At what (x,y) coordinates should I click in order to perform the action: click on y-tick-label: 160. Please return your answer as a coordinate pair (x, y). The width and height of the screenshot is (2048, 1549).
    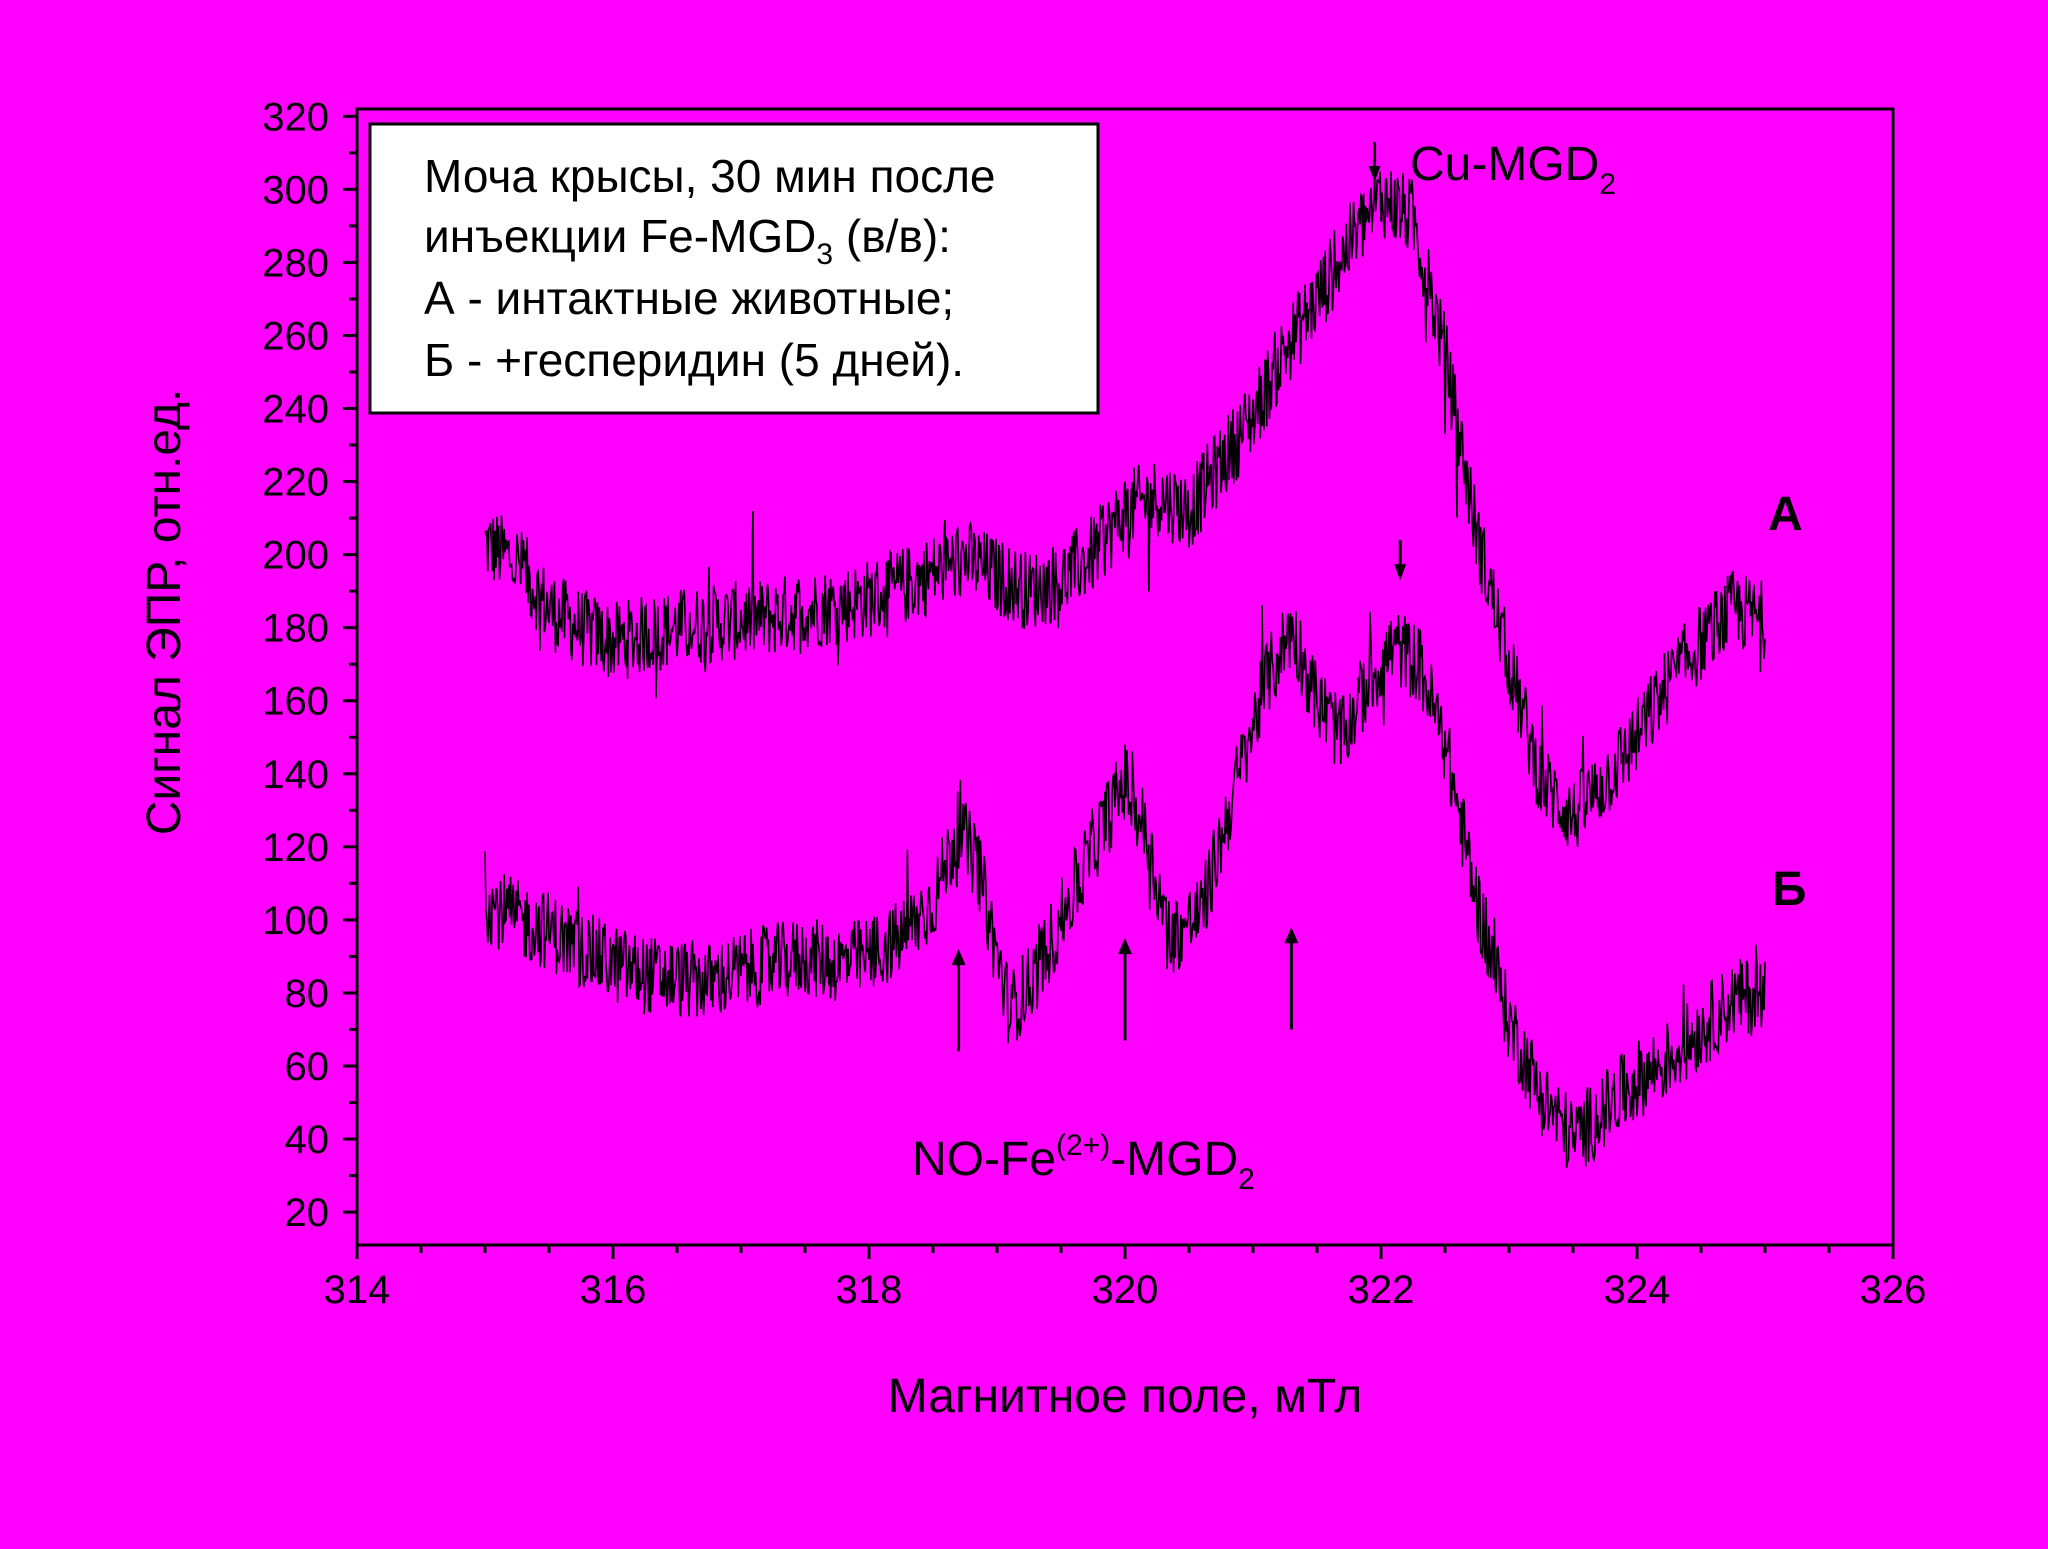
    Looking at the image, I should click on (295, 702).